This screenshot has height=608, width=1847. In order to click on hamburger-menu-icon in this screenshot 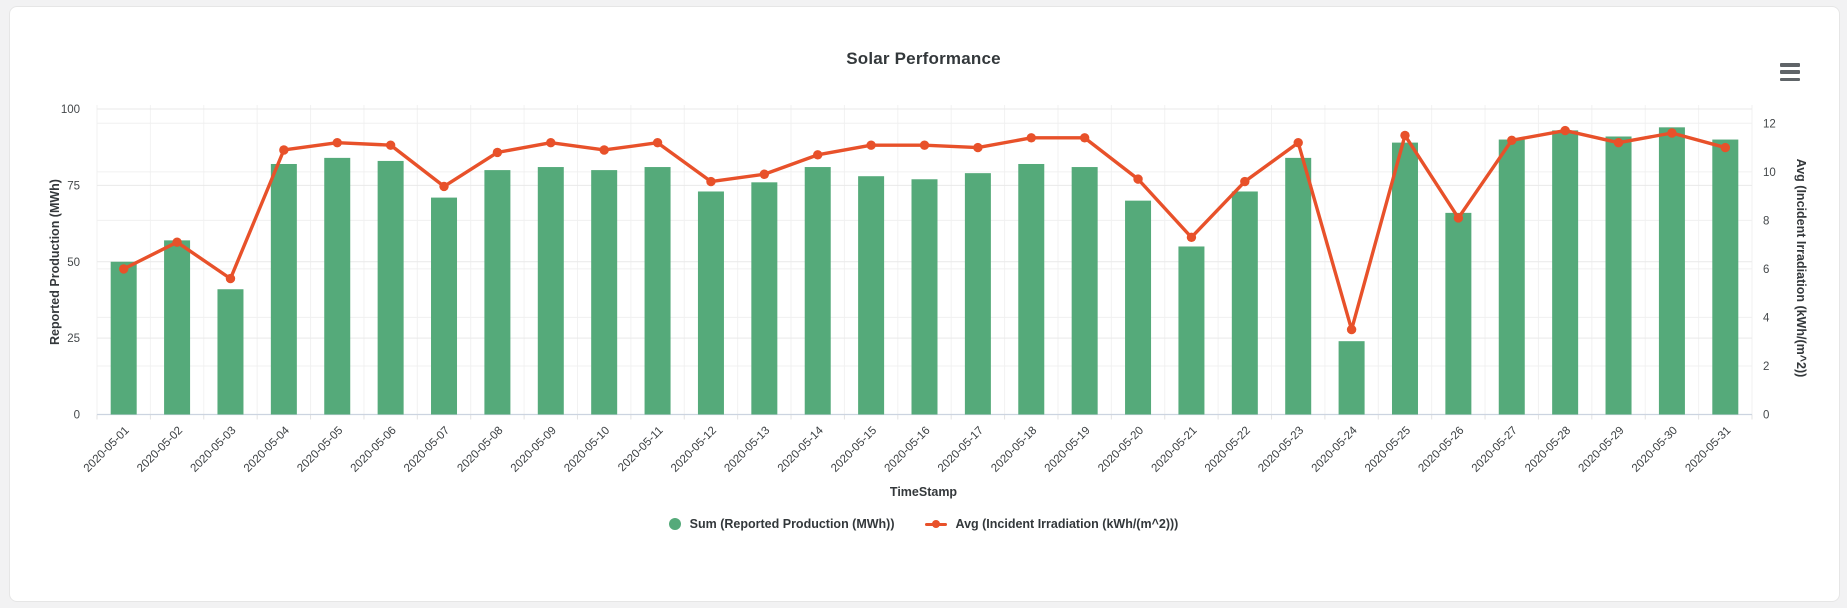, I will do `click(1791, 72)`.